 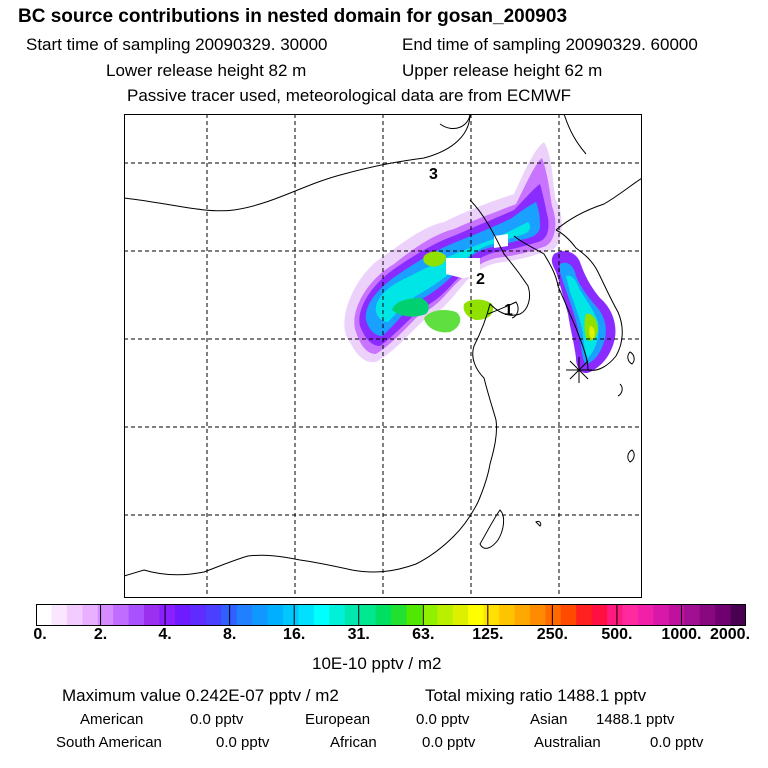 I want to click on colorbar-unit: 10E-10 pptv / m2, so click(x=377, y=663).